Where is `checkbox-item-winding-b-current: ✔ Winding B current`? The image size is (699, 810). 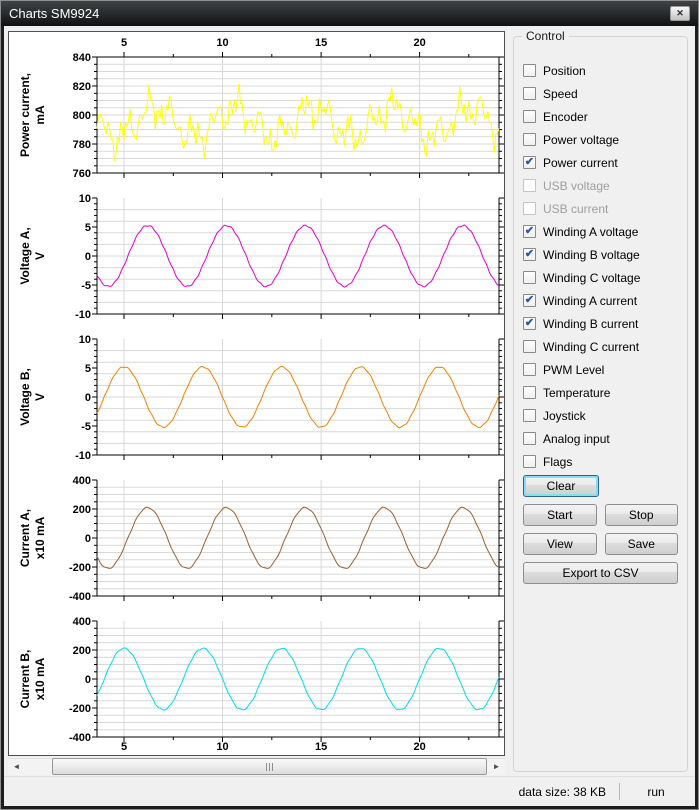 checkbox-item-winding-b-current: ✔ Winding B current is located at coordinates (603, 323).